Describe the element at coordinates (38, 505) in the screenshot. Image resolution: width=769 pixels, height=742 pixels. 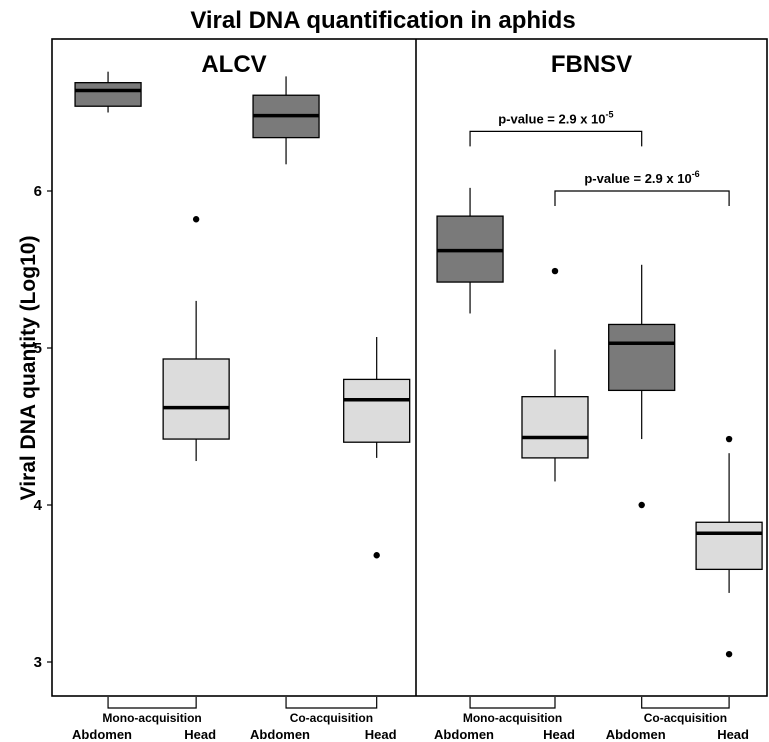
I see `y-tick-label: 4` at that location.